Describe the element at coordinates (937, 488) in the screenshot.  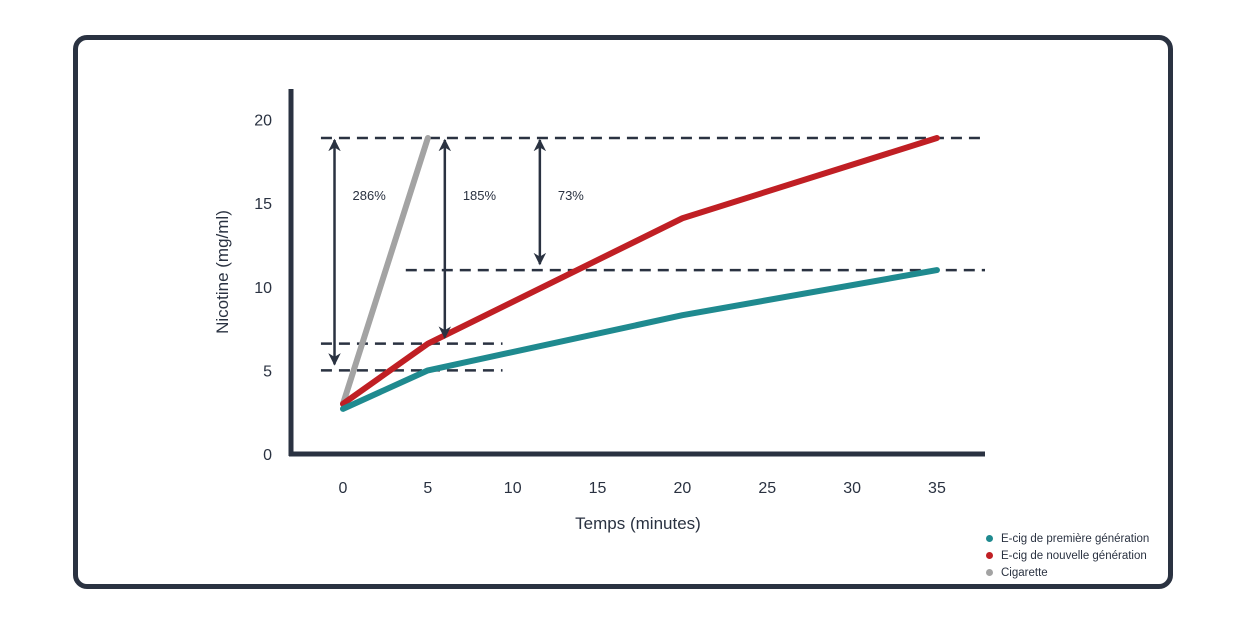
I see `x-tick-label: 35` at that location.